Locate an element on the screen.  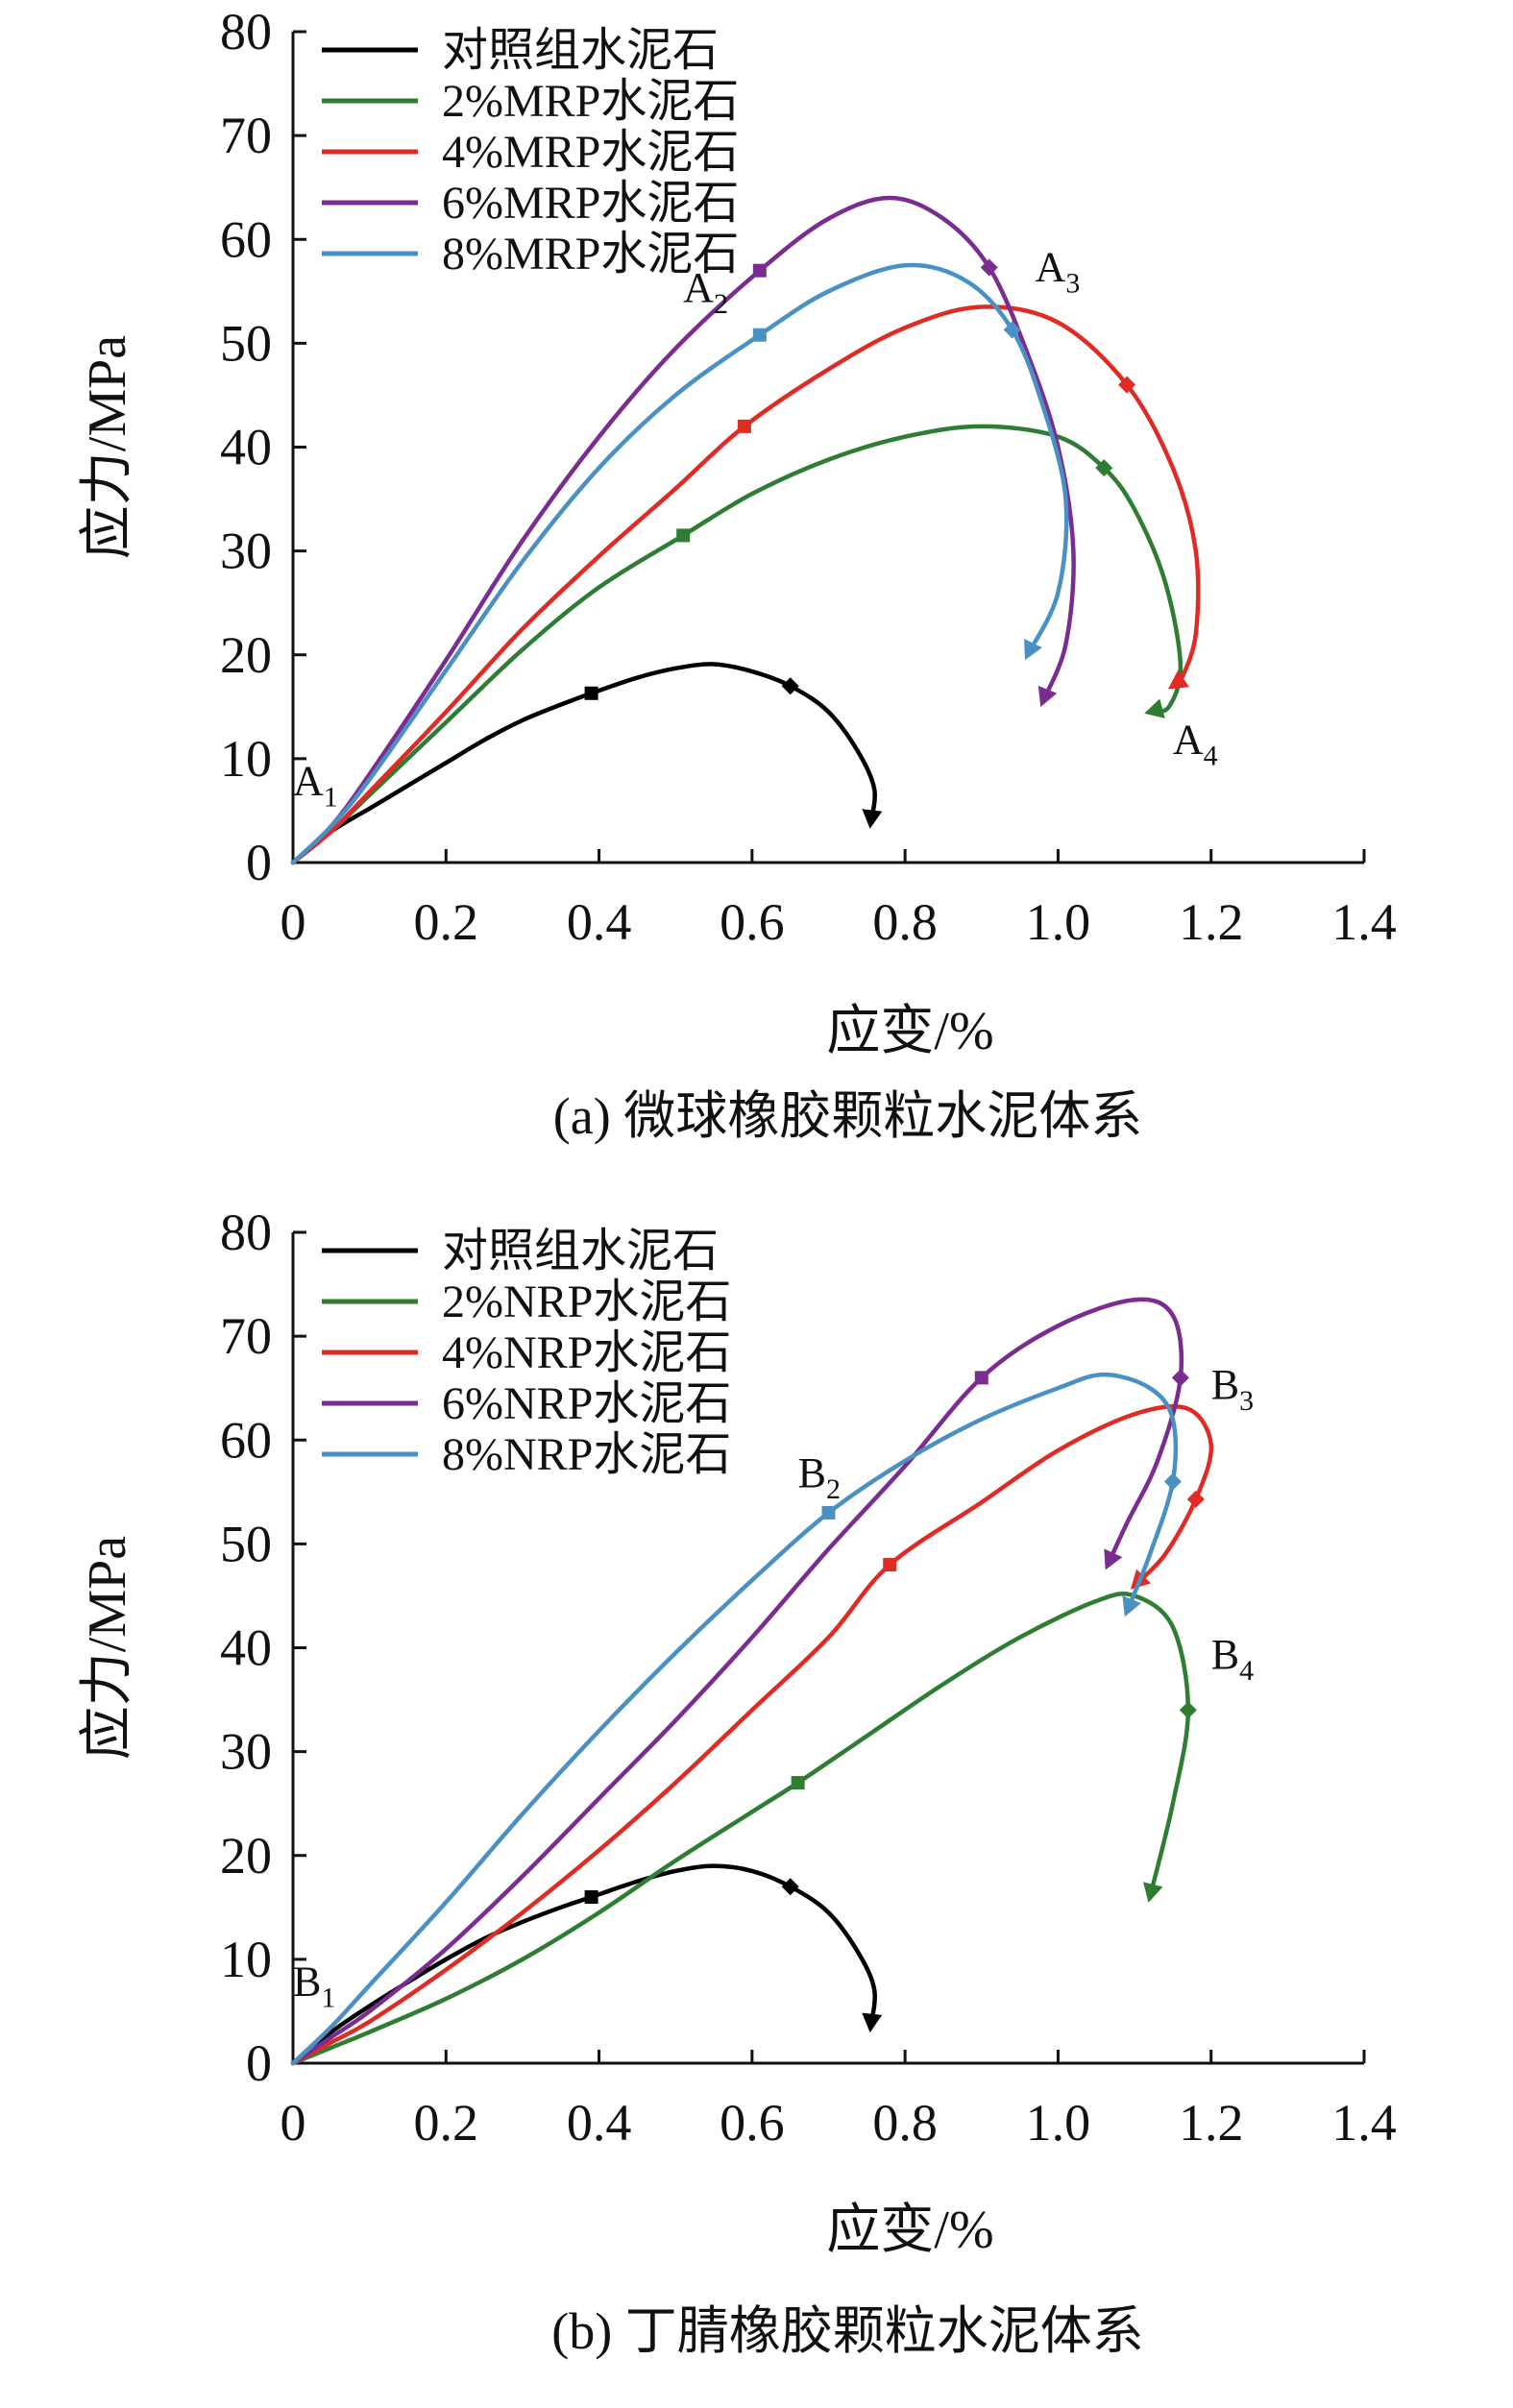
legend-label: 2%NRP水泥石 is located at coordinates (586, 1302).